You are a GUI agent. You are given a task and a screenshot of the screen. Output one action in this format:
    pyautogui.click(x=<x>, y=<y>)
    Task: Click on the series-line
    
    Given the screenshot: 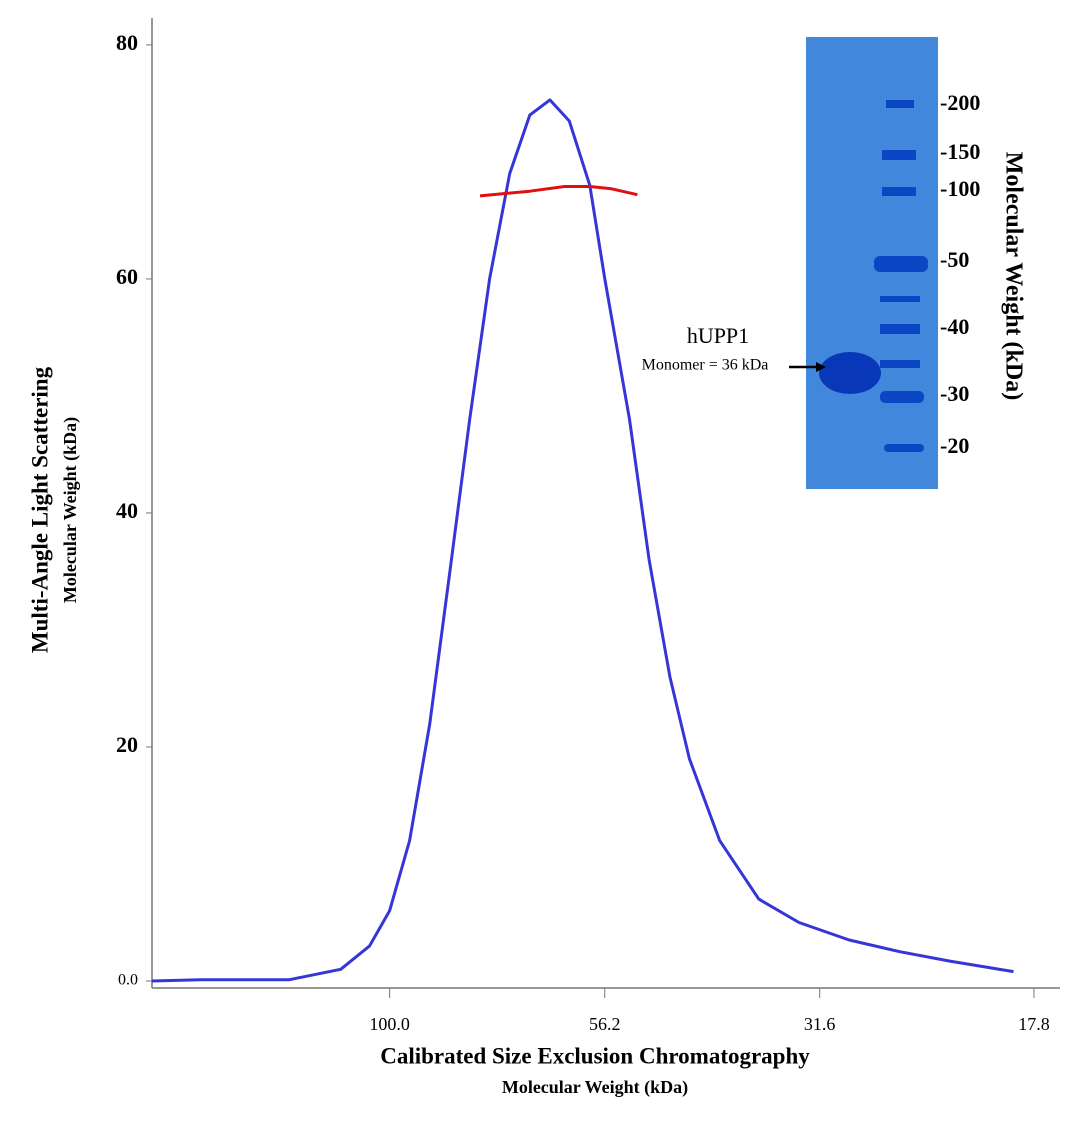 What is the action you would take?
    pyautogui.click(x=558, y=191)
    